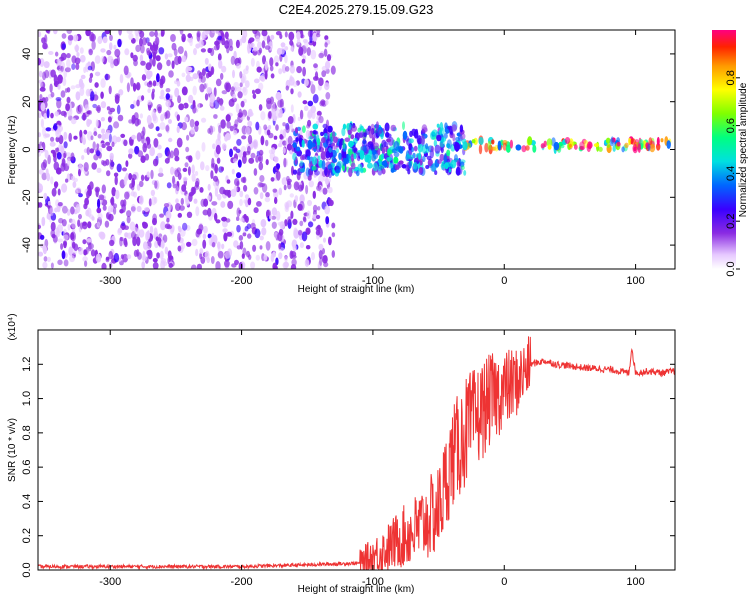 The width and height of the screenshot is (750, 600). I want to click on colorbar-tick-label: 0.2, so click(731, 221).